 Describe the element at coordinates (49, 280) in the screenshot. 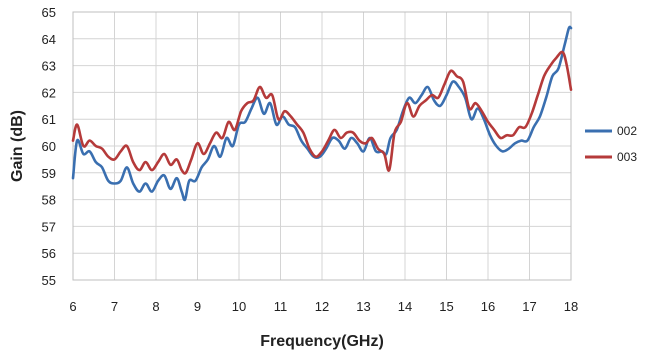

I see `y-tick-label: 55` at that location.